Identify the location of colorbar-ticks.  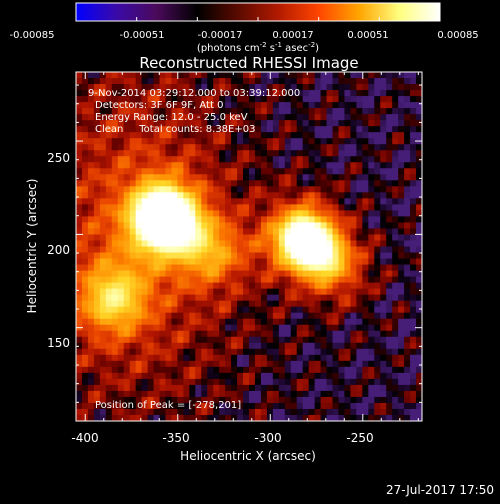
(258, 19).